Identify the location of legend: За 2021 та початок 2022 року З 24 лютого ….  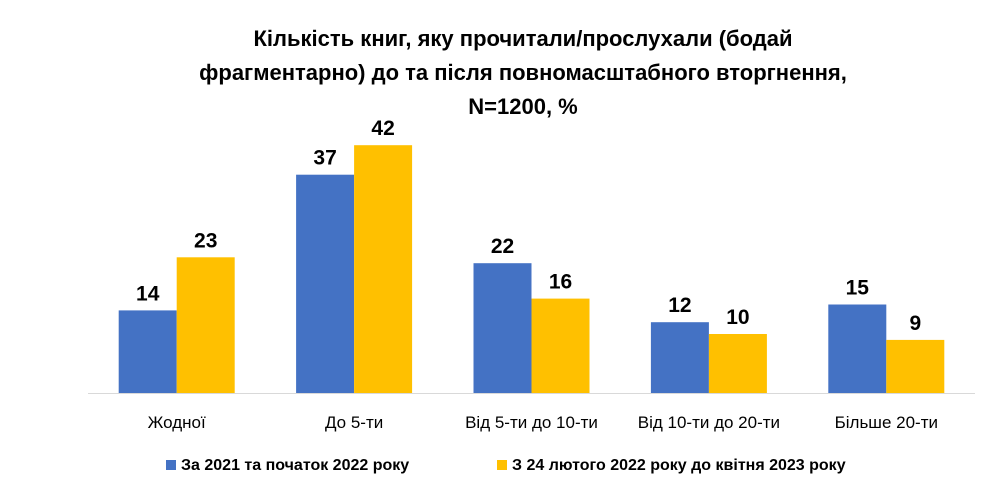
(506, 465).